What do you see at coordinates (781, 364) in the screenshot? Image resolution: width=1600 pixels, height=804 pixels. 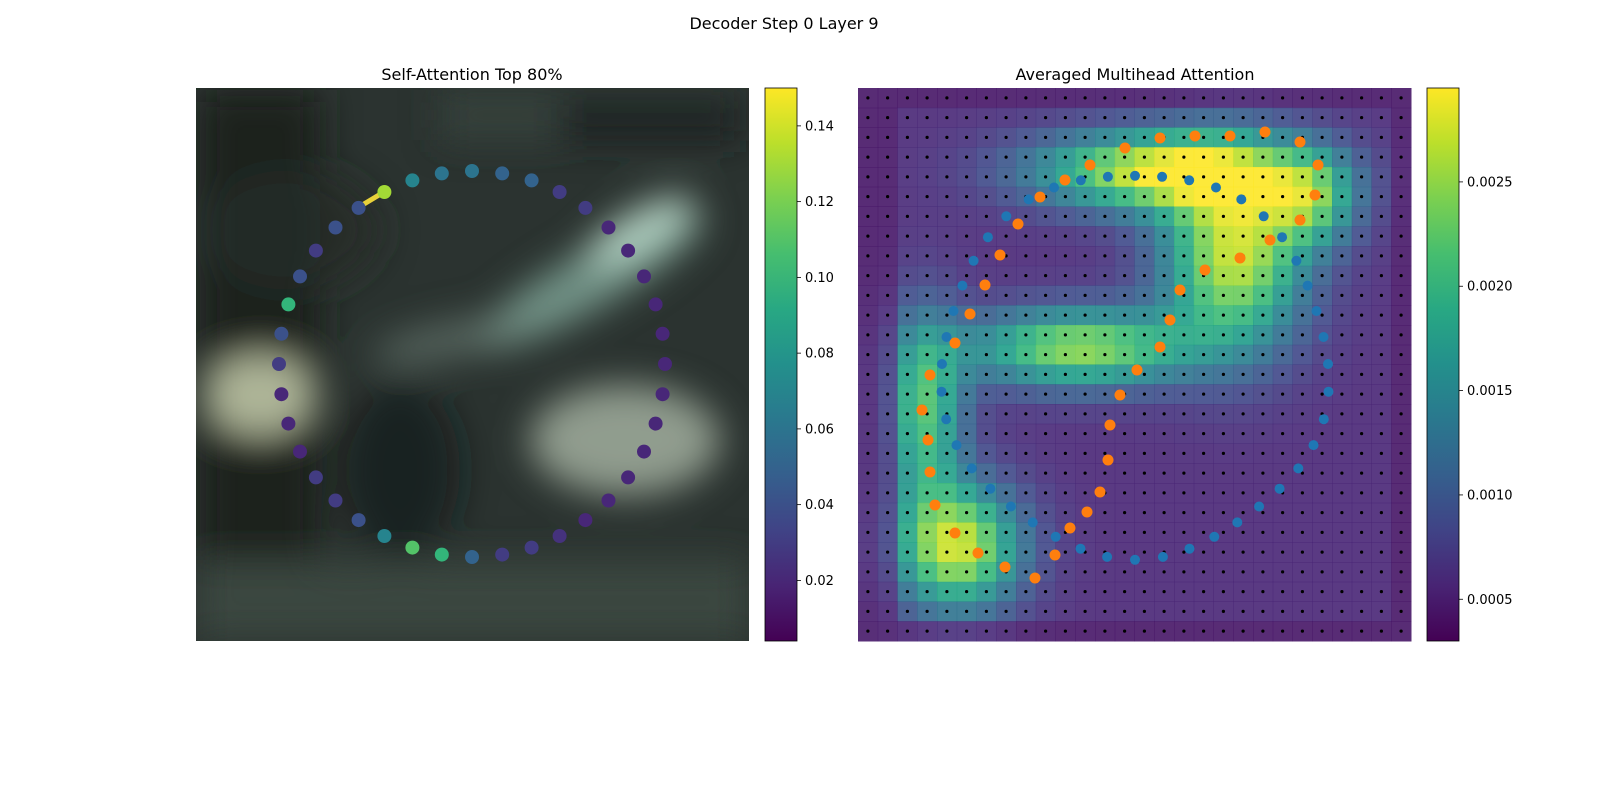 I see `left-colorbar-gradient` at bounding box center [781, 364].